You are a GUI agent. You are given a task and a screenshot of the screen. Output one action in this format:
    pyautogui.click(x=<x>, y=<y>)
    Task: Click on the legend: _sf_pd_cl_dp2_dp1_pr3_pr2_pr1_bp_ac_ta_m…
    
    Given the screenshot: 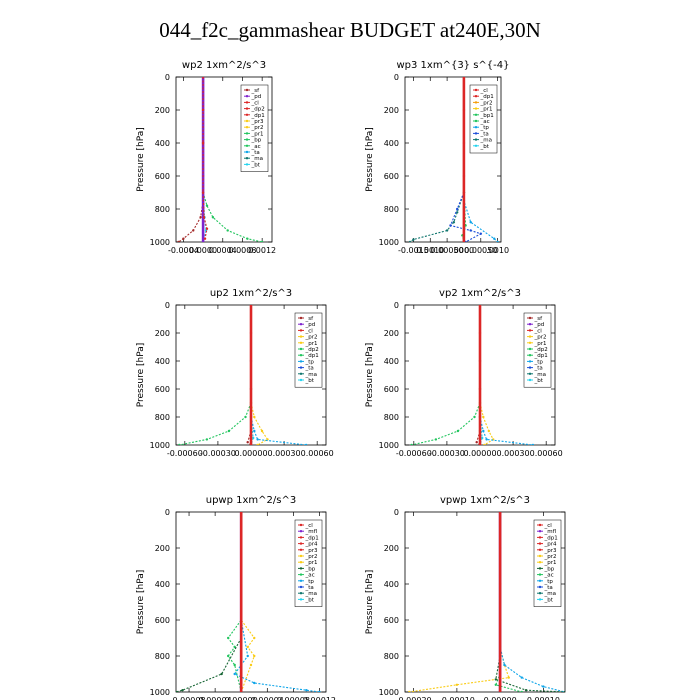 What is the action you would take?
    pyautogui.click(x=254, y=128)
    